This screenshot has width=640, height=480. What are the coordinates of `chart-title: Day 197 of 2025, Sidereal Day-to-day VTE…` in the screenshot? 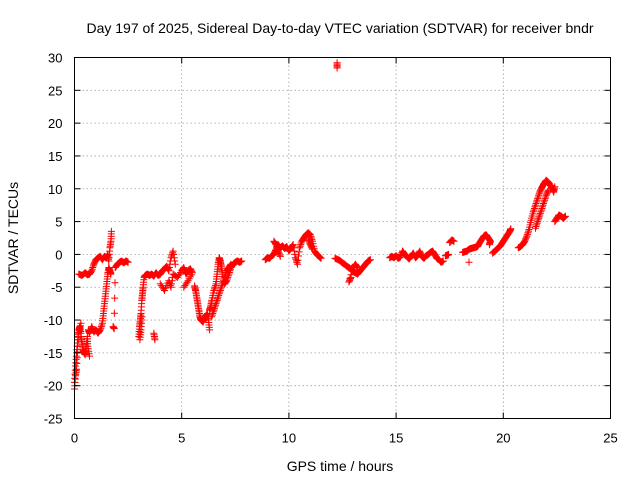 It's located at (339, 28).